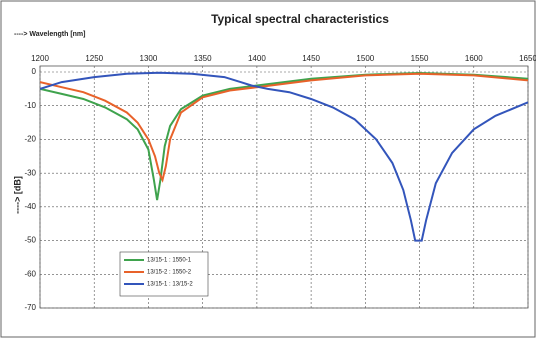 The image size is (536, 338). I want to click on legend-label: 13/15-1 : 13/15-2, so click(170, 285).